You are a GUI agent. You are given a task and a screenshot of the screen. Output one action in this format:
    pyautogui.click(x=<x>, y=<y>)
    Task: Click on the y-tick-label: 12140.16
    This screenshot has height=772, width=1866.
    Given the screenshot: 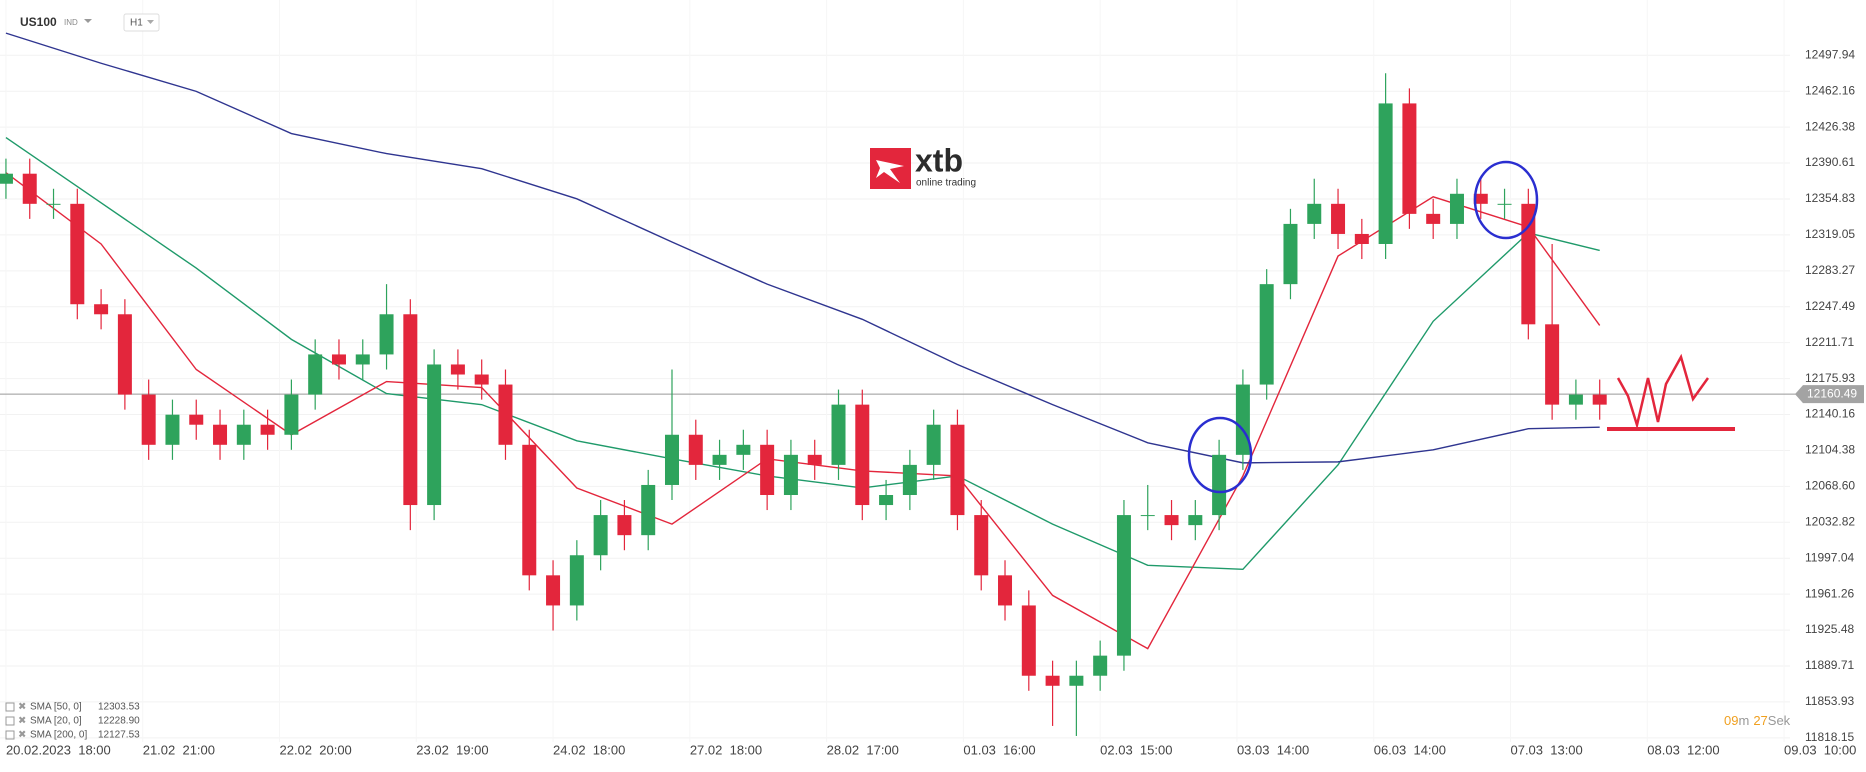 What is the action you would take?
    pyautogui.click(x=1830, y=414)
    